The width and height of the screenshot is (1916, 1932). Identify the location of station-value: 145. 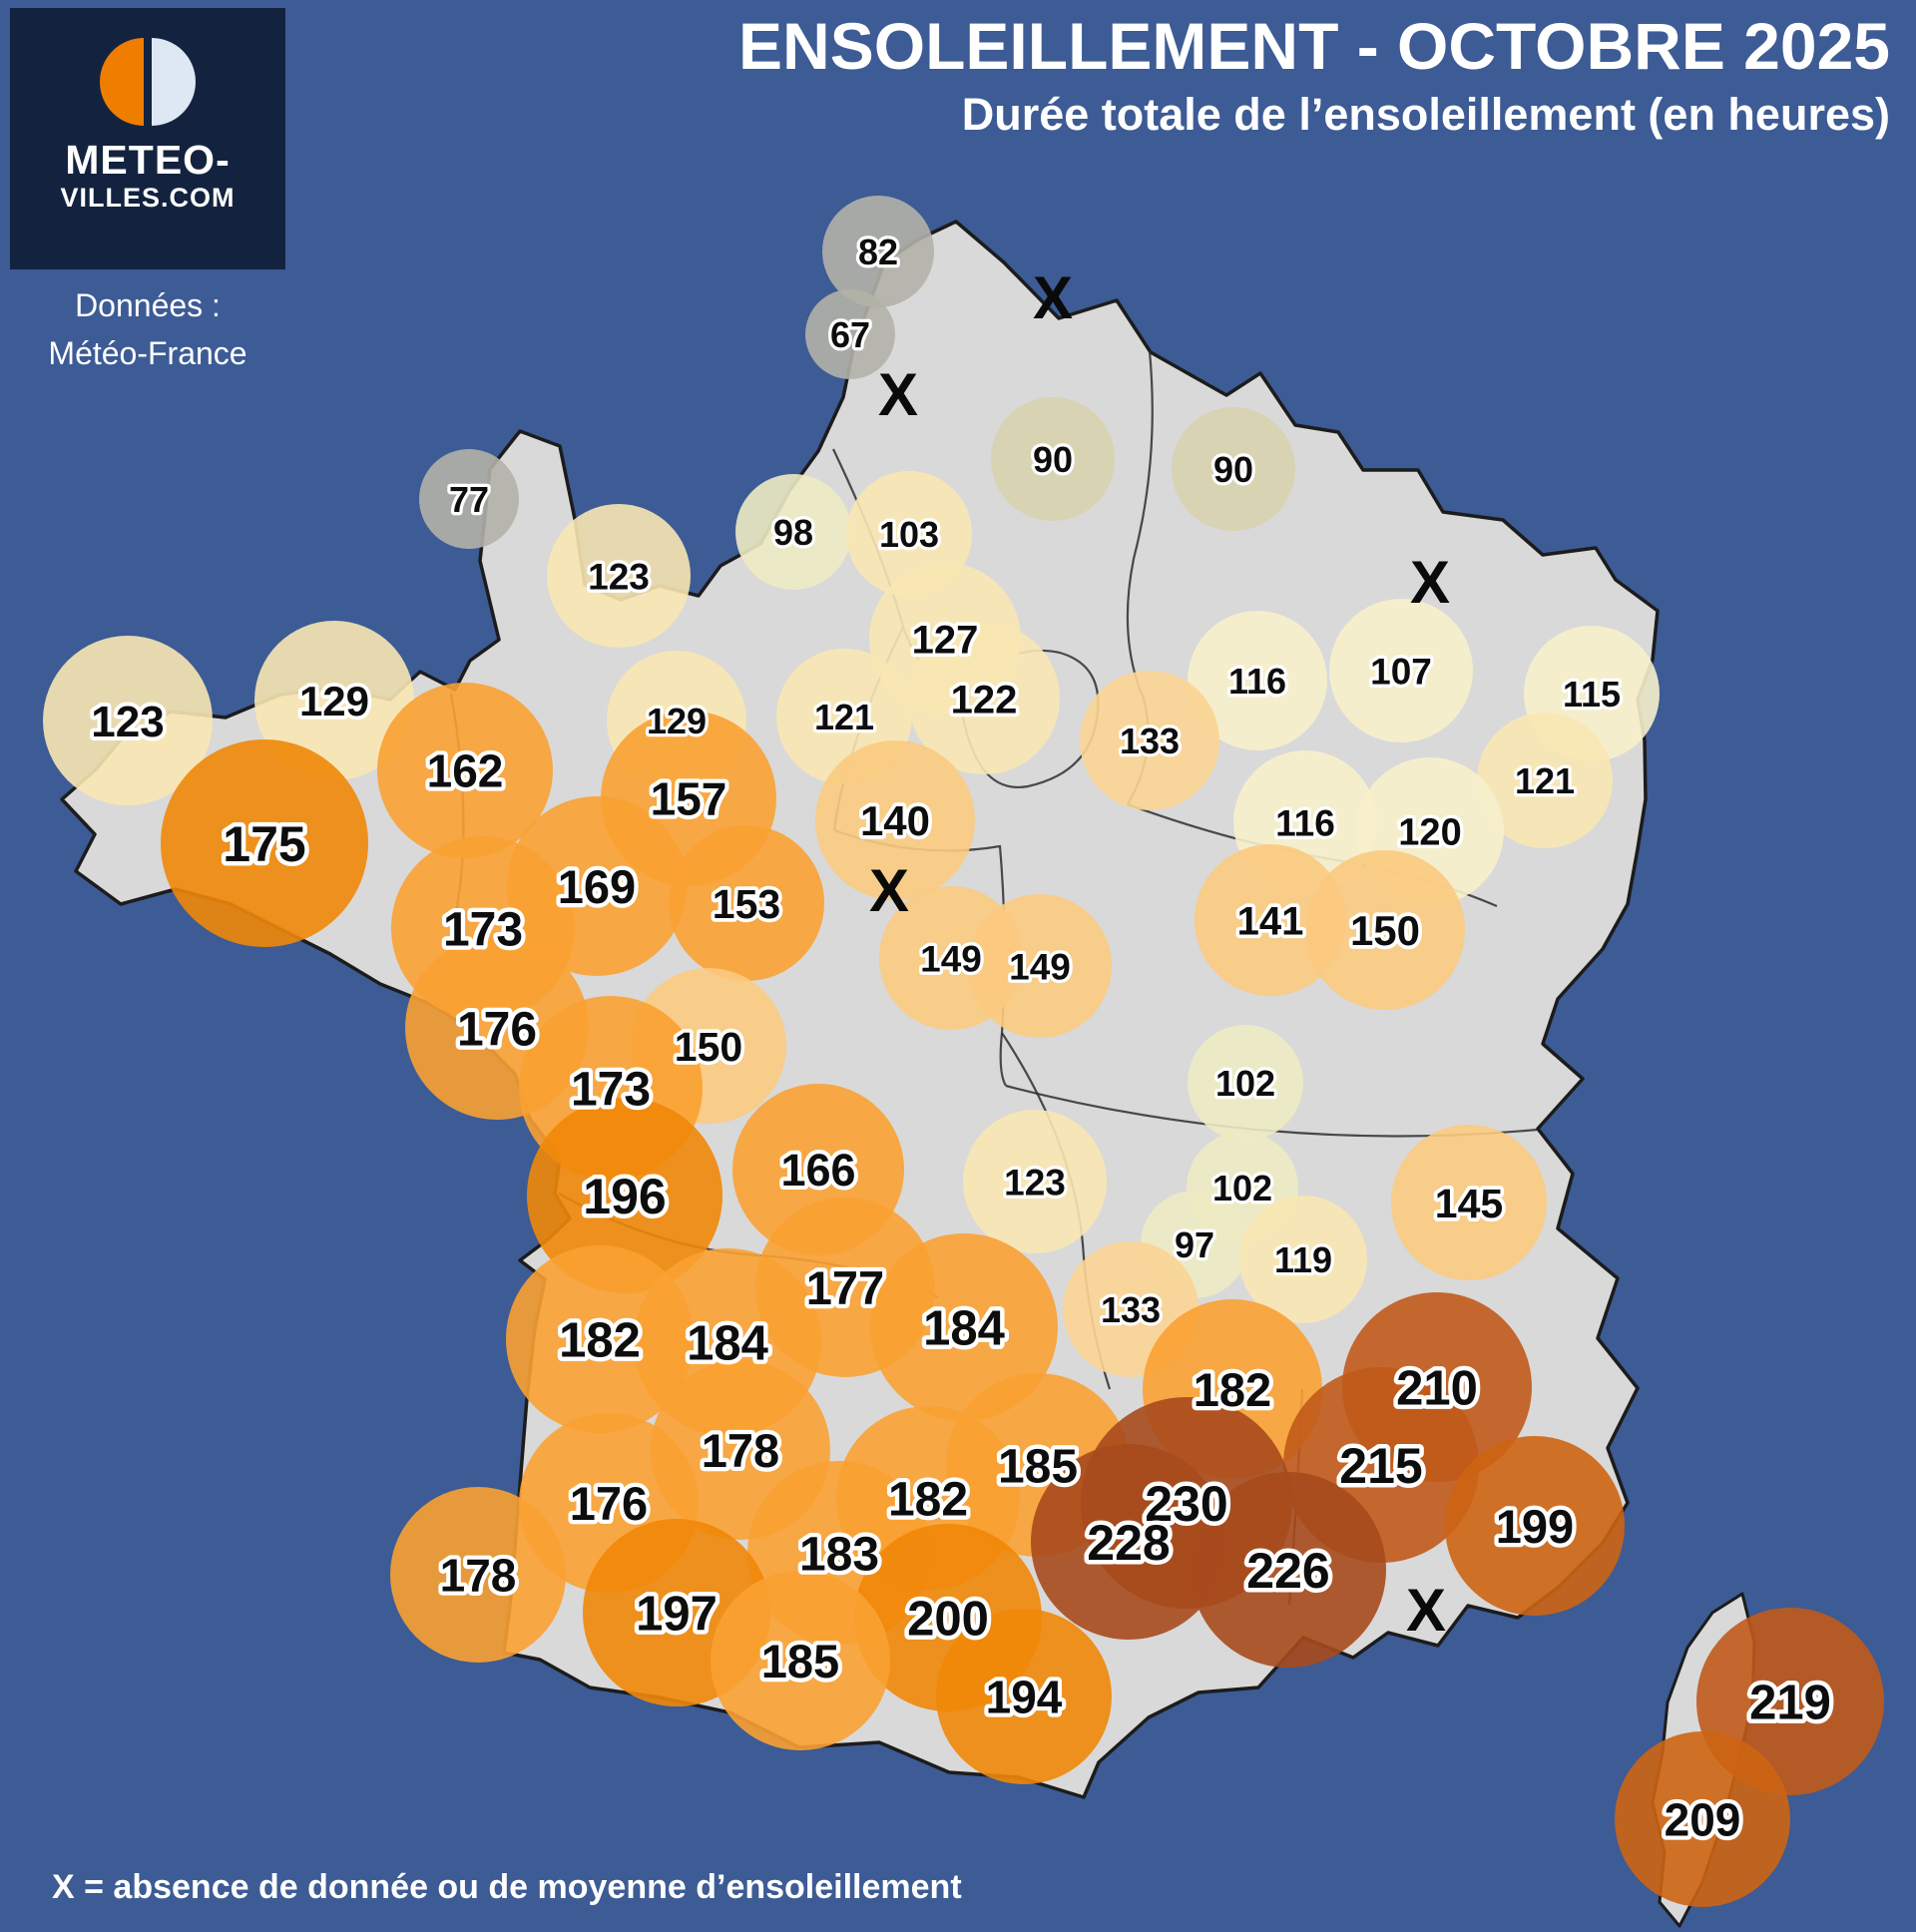
(1469, 1203).